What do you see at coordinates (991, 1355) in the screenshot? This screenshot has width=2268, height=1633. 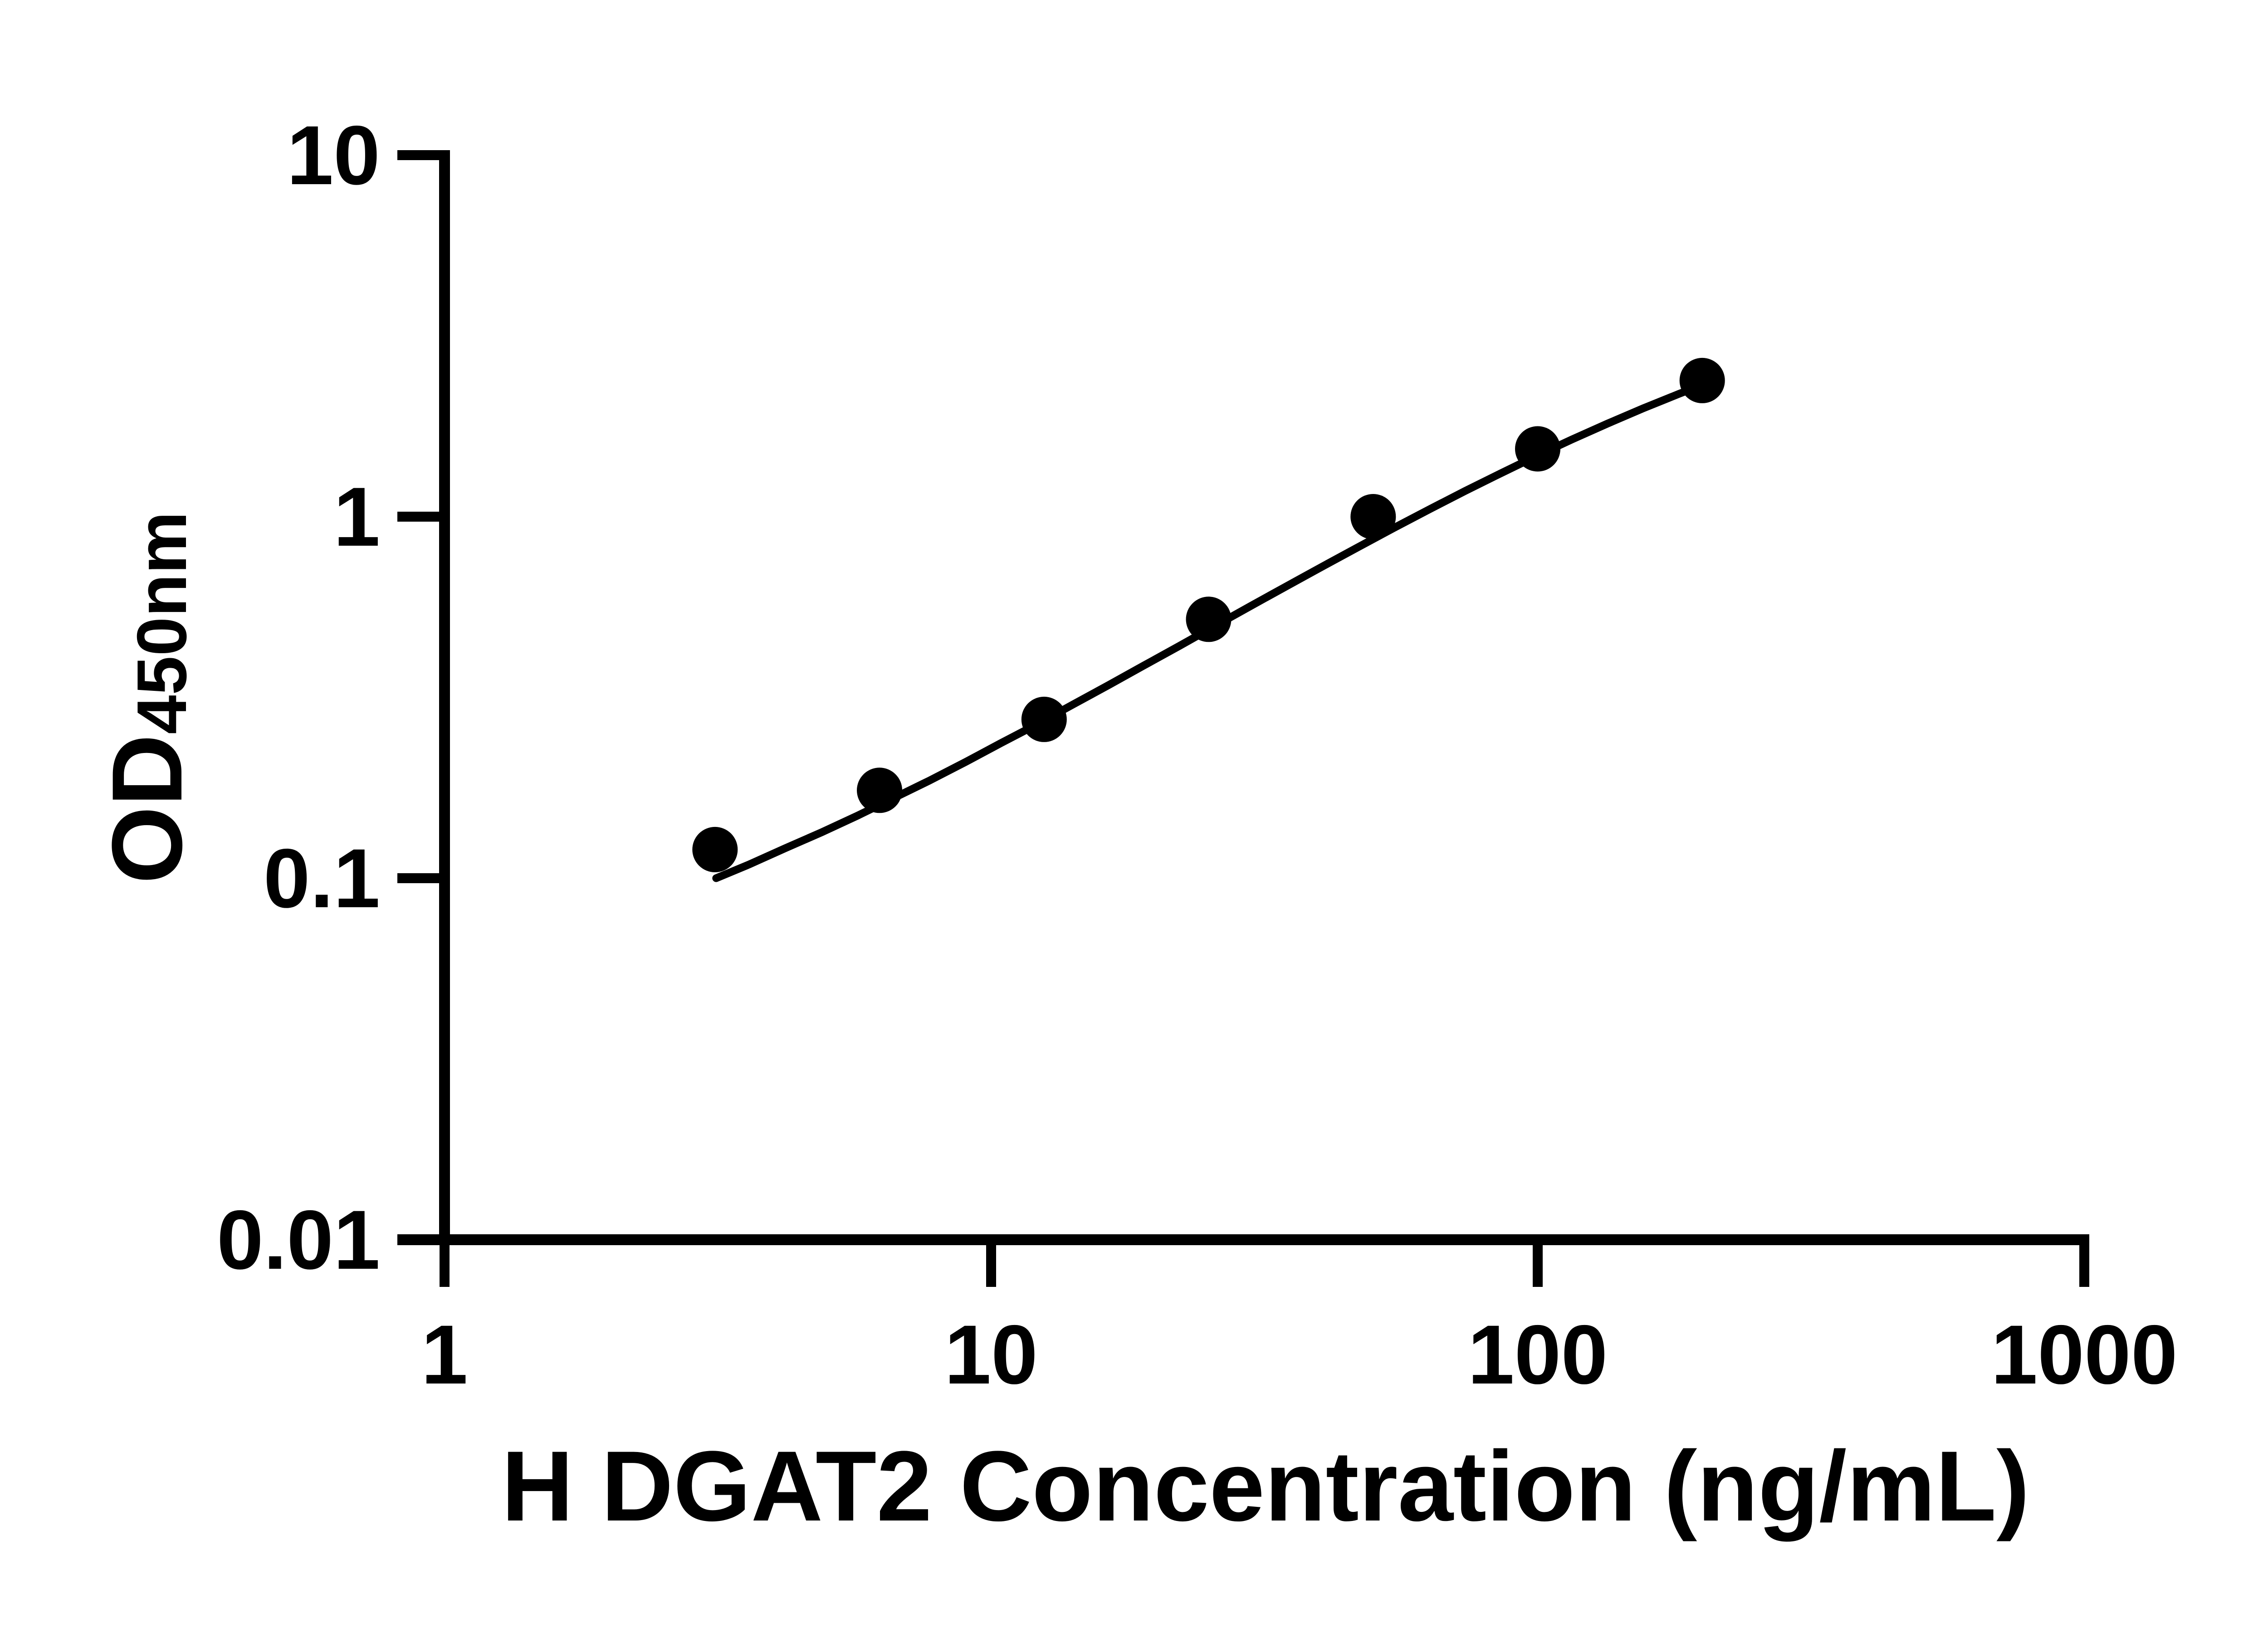 I see `x-tick-label: 10` at bounding box center [991, 1355].